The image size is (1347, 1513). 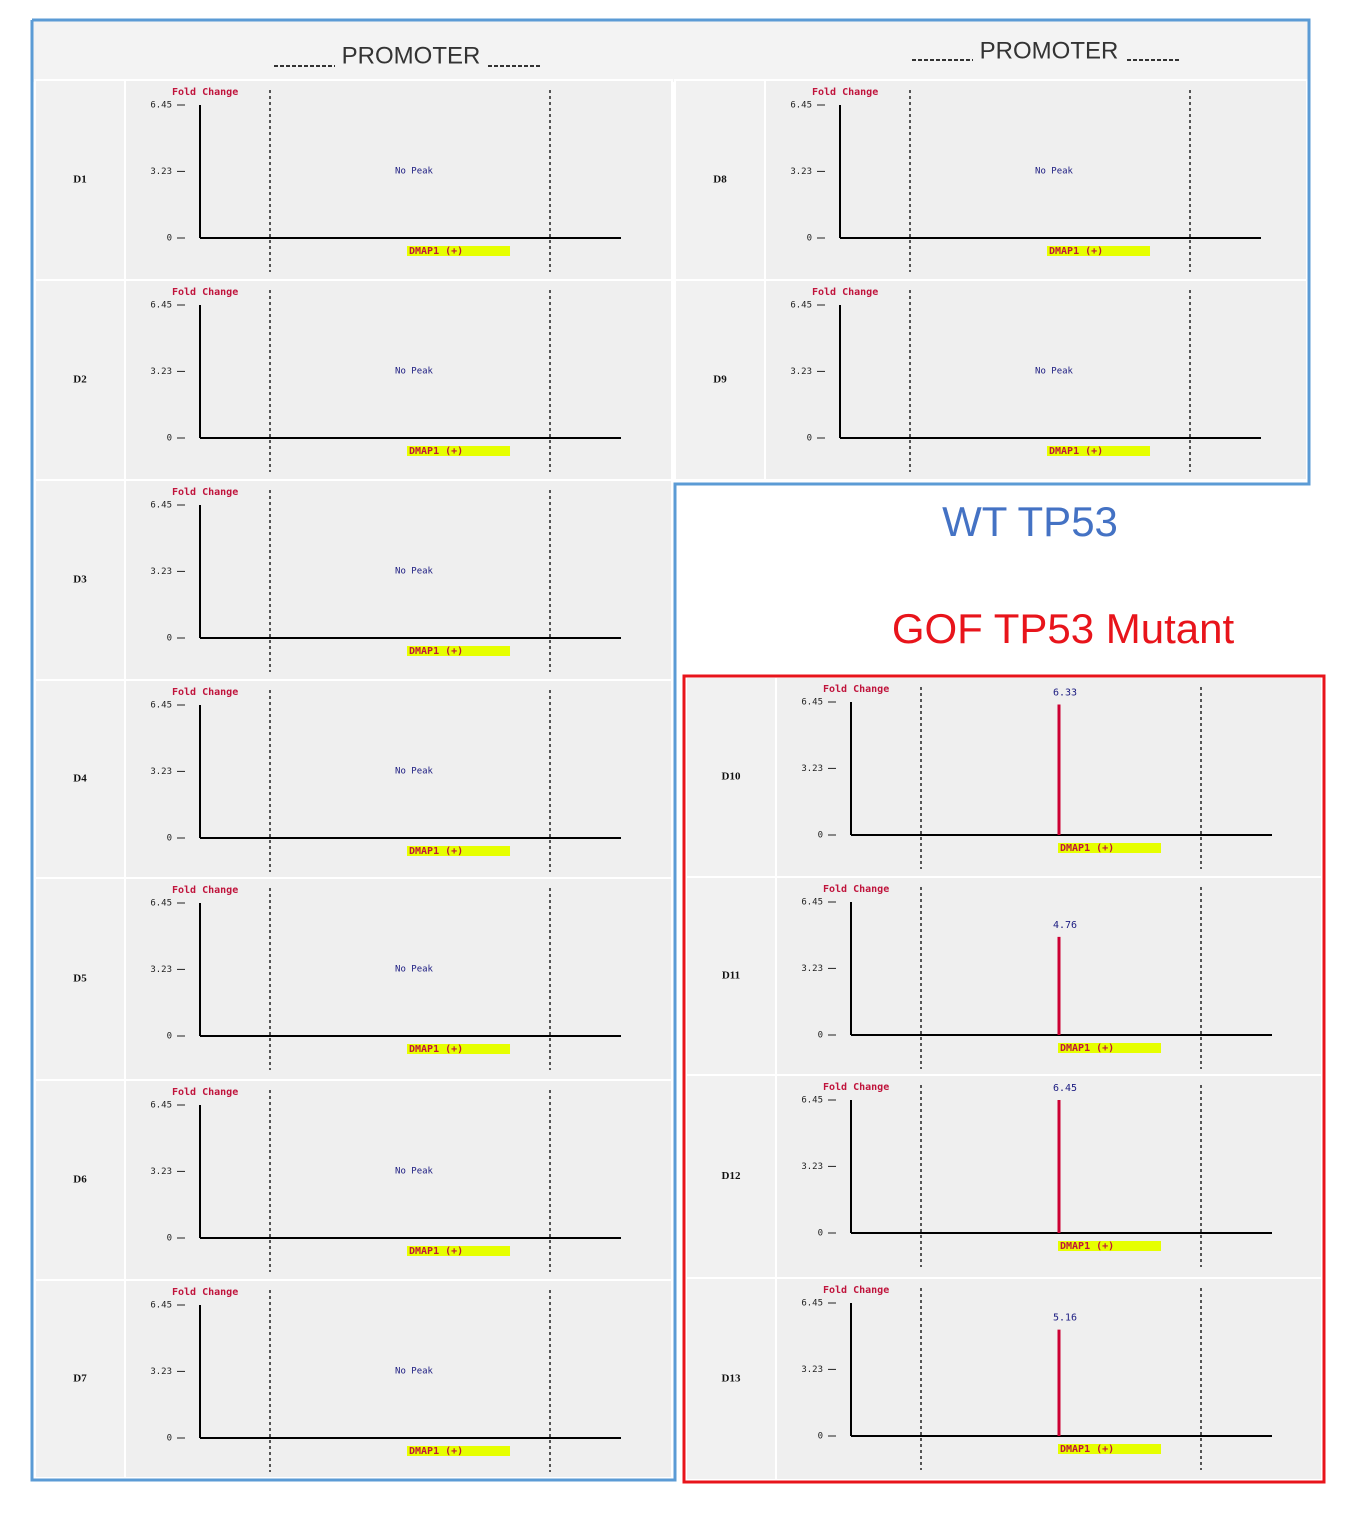 What do you see at coordinates (731, 1379) in the screenshot?
I see `panel-label: D13` at bounding box center [731, 1379].